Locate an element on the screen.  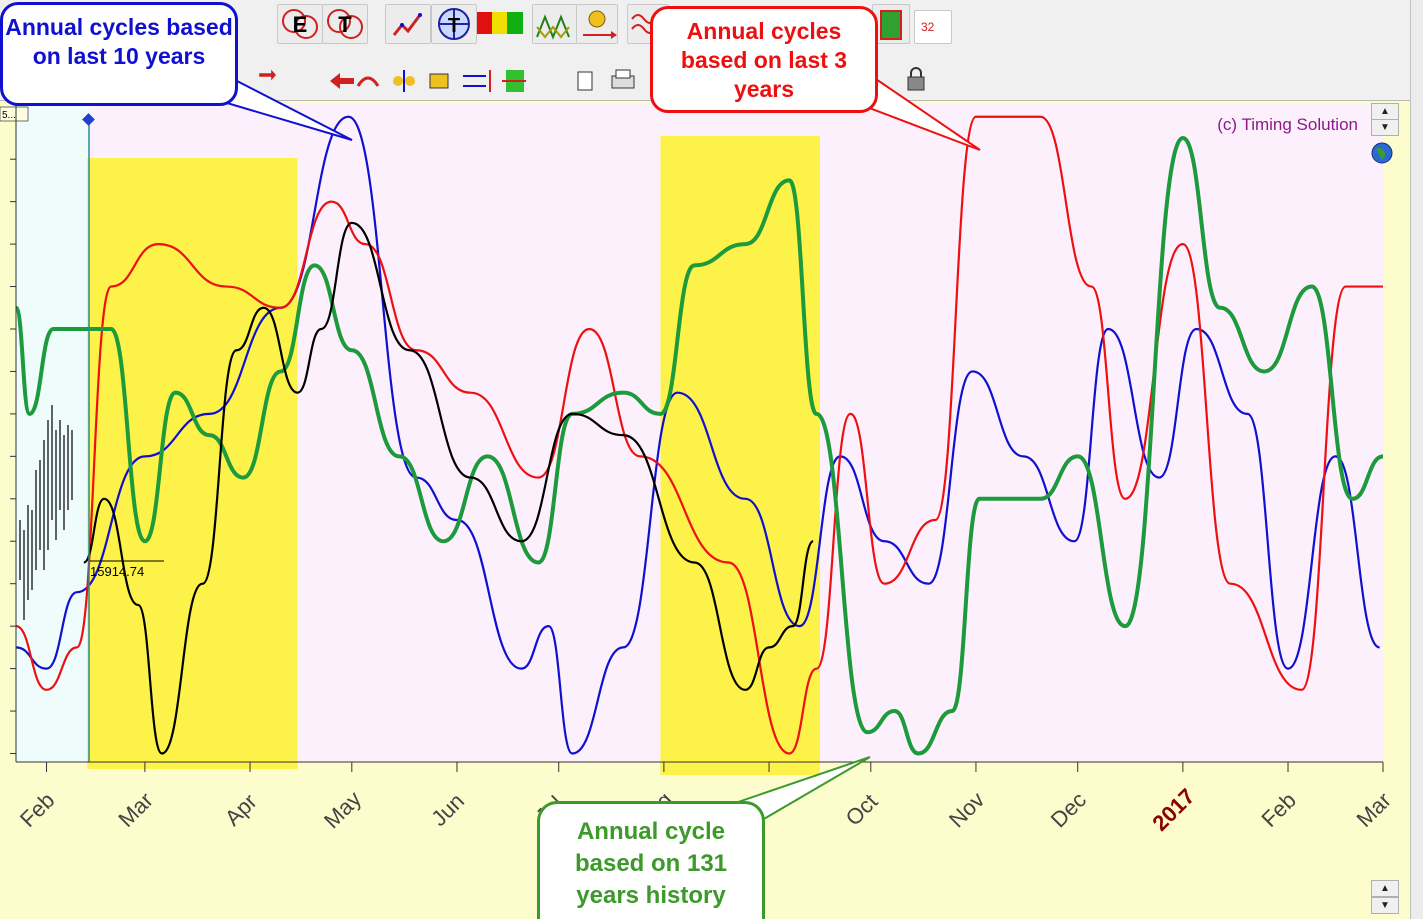
trend-line-icon is located at coordinates (407, 24).